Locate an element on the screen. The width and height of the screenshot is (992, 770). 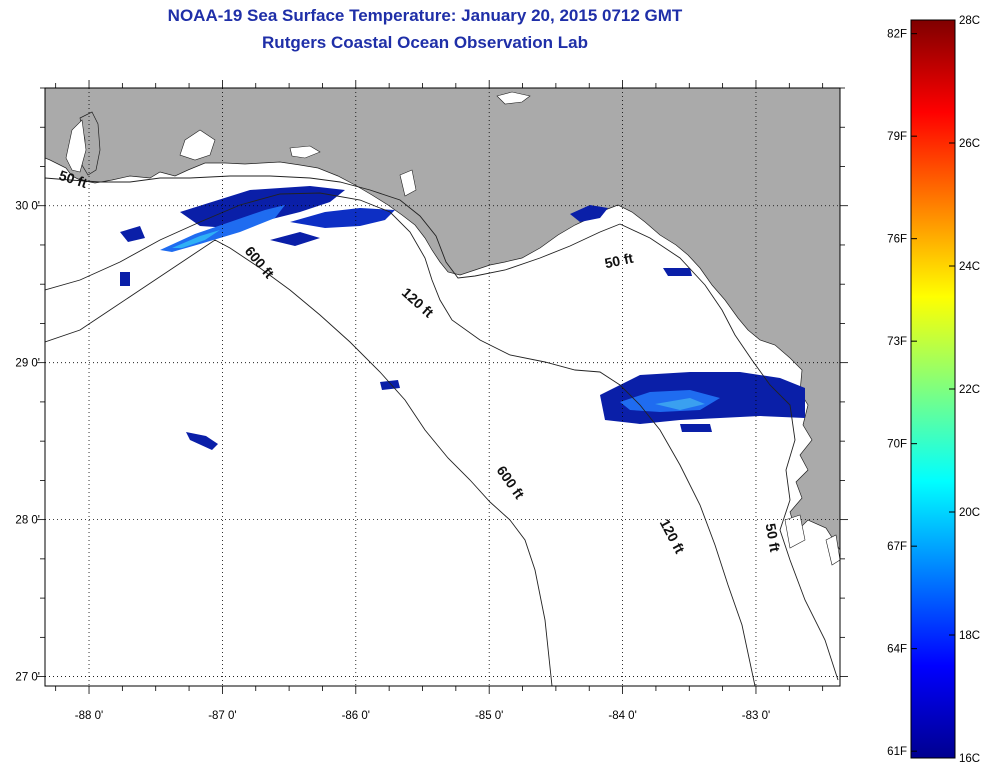
contour-50ft-west is located at coordinates (333, 227).